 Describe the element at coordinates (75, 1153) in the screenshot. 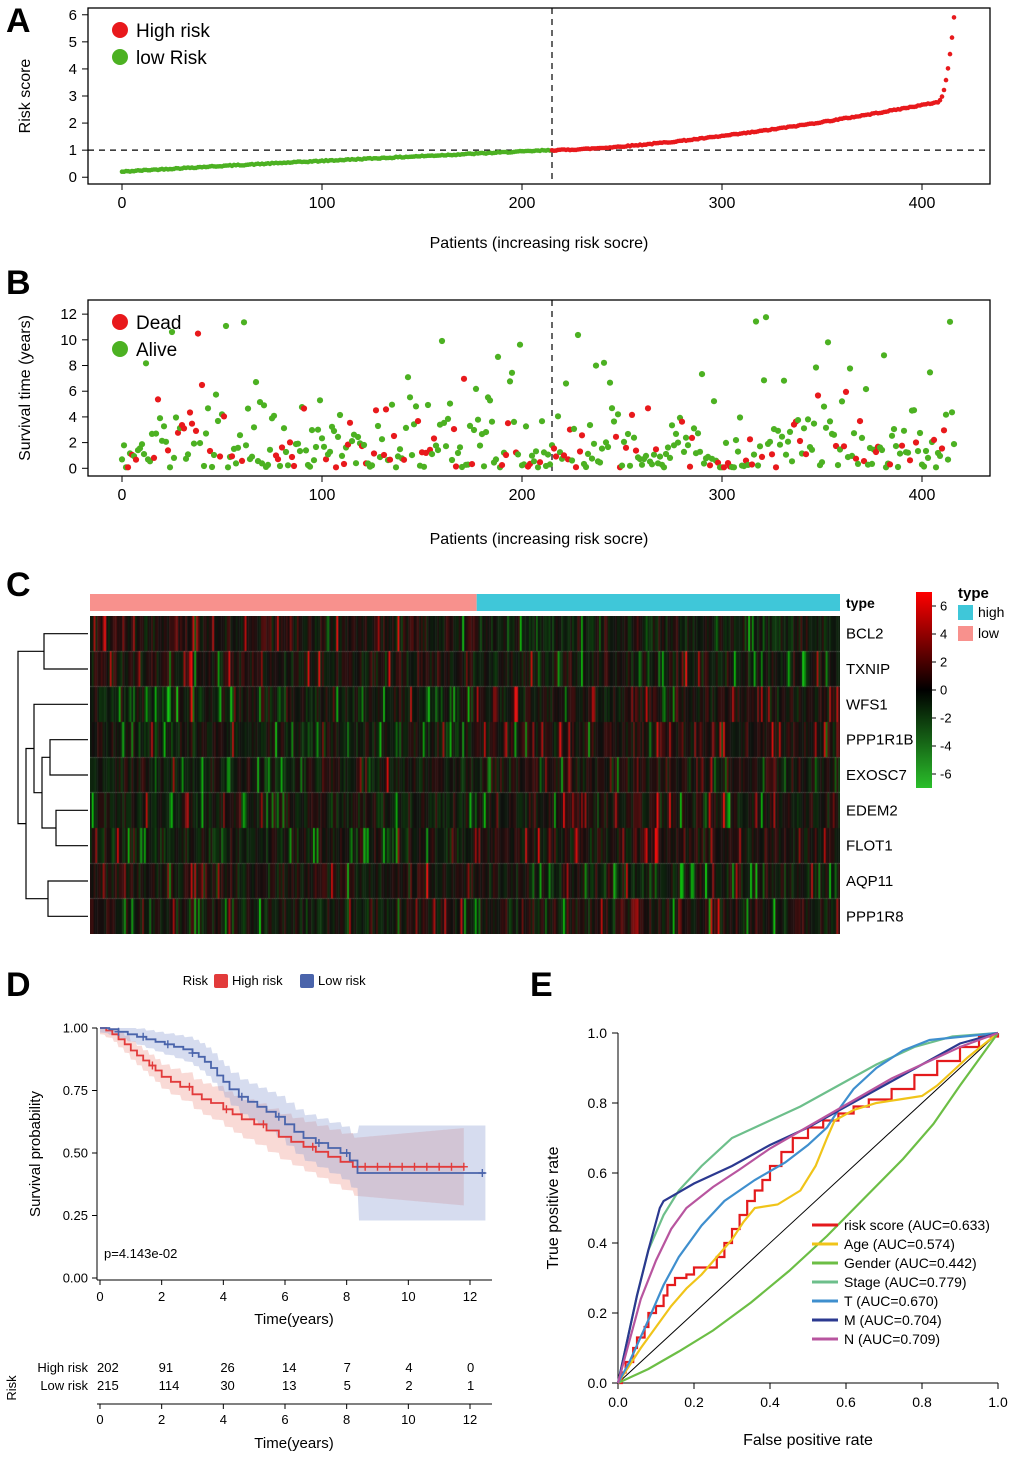

I see `km-y-tick-label: 0.50` at that location.